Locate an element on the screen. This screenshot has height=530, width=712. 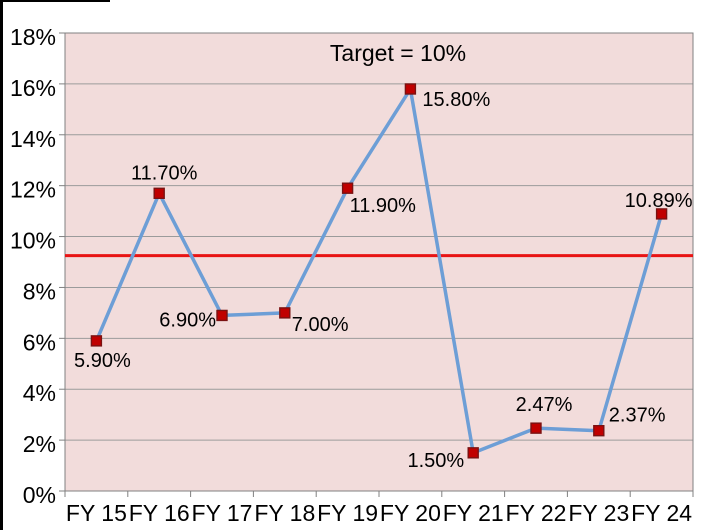
y-axis-tick-label: 14% is located at coordinates (33, 139).